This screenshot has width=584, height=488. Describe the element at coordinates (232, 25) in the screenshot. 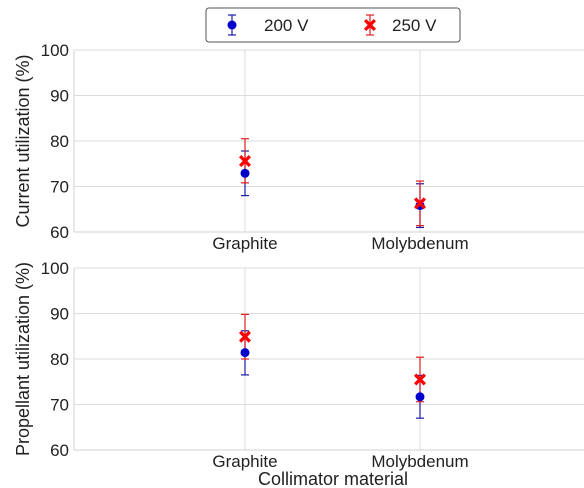

I see `legend-marker-200-v` at that location.